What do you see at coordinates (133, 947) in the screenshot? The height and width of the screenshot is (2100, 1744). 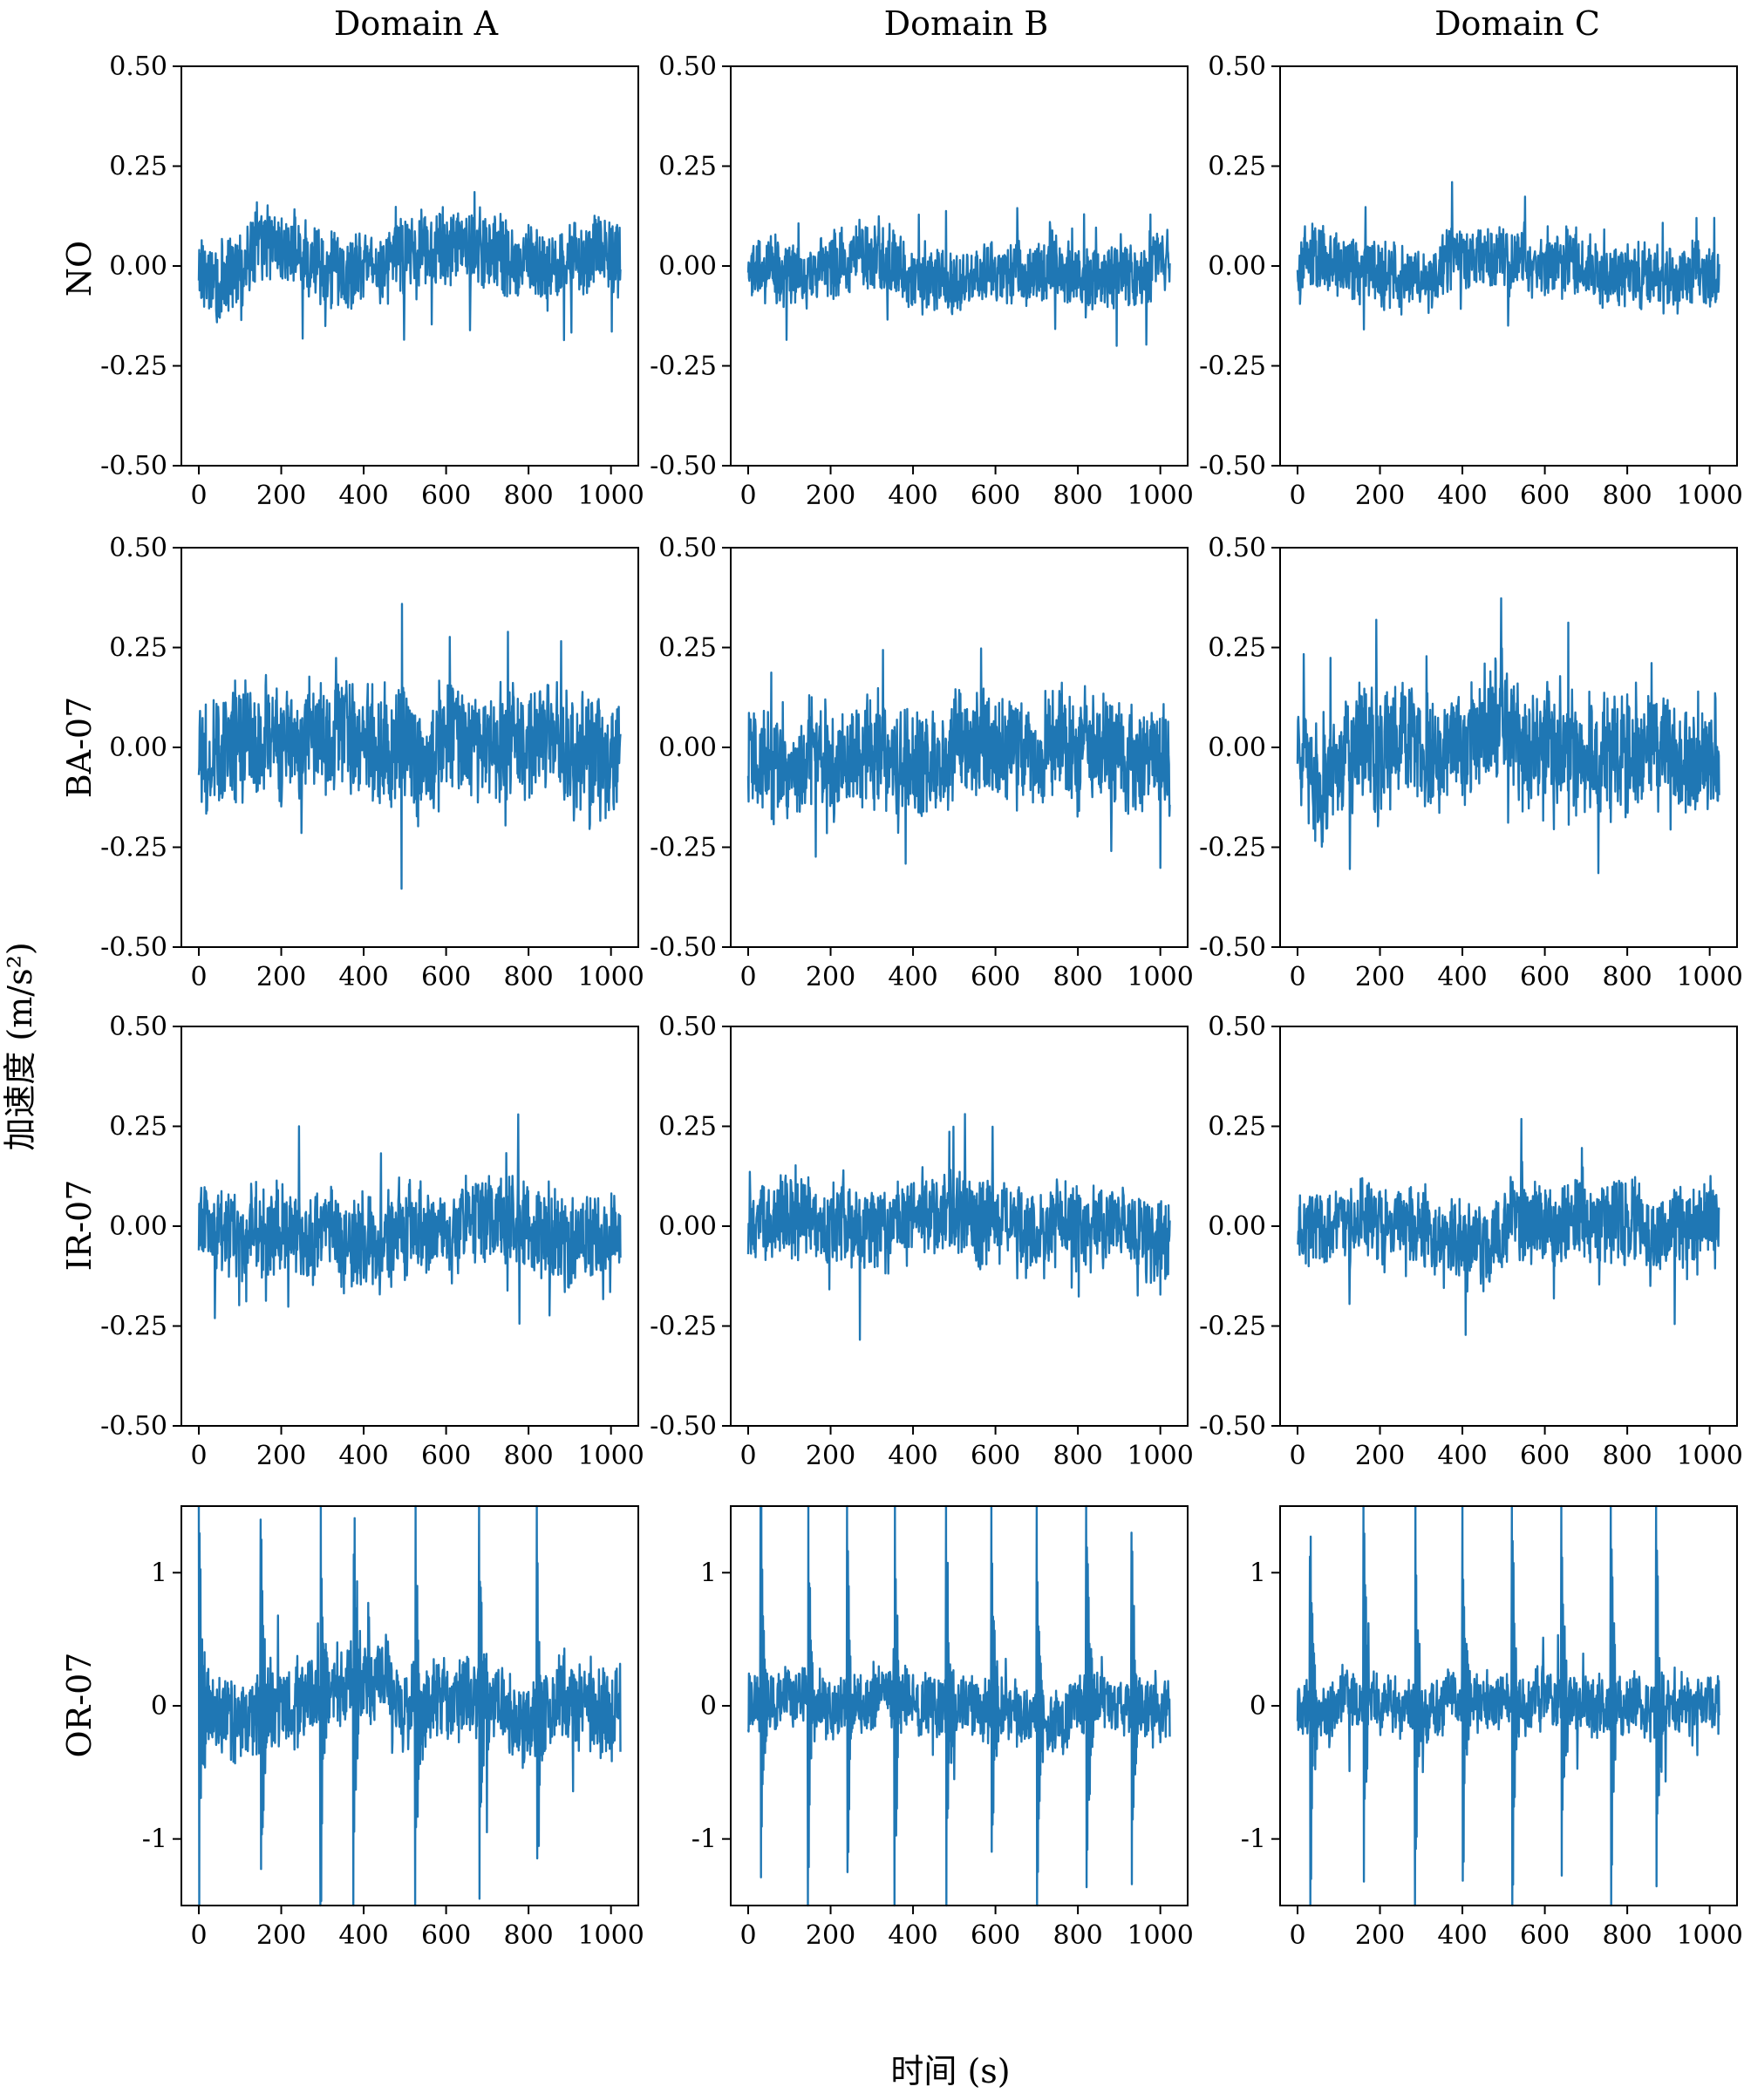 I see `y-tick-label-ba-07-domain-a: -0.50` at bounding box center [133, 947].